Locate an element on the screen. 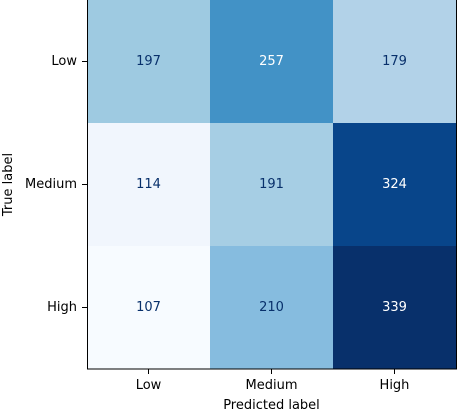 The image size is (457, 416). cell-value-label: 107 is located at coordinates (148, 307).